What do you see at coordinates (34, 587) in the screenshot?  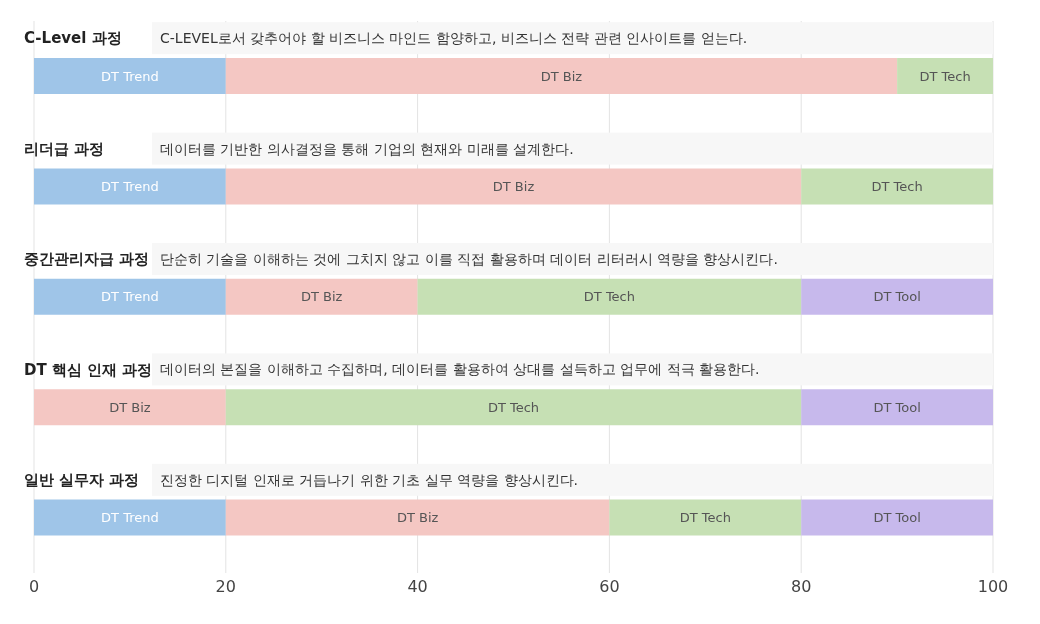 I see `x-tick-label: 0` at bounding box center [34, 587].